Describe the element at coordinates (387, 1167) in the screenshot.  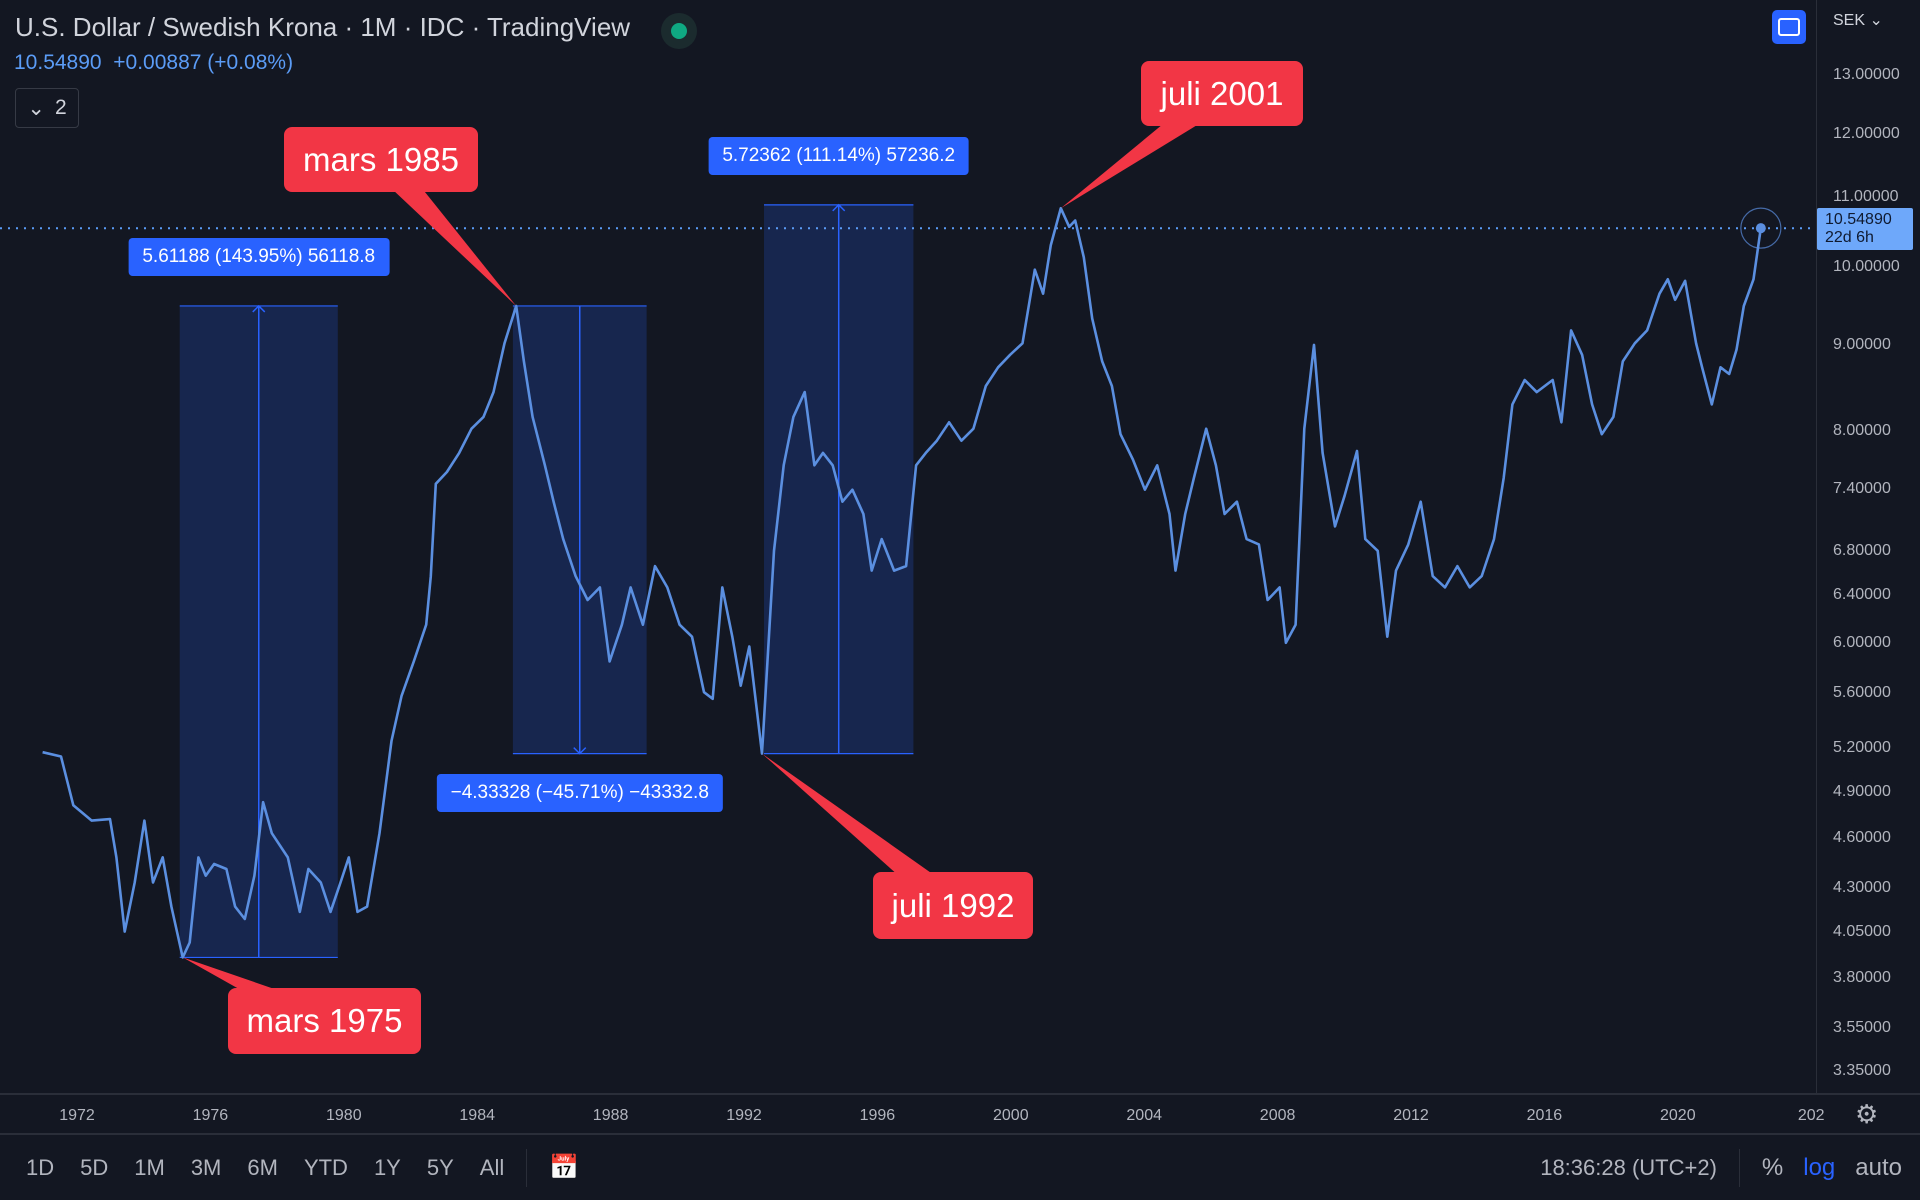
I see `range-button-1y: 1Y` at that location.